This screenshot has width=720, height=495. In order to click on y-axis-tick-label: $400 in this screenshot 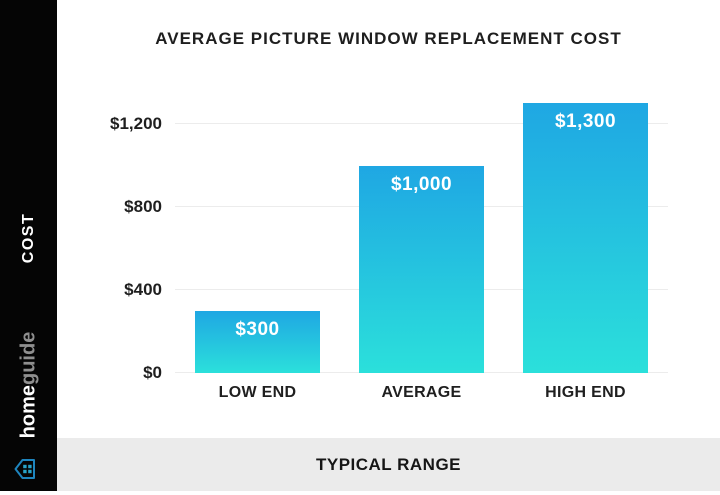, I will do `click(143, 289)`.